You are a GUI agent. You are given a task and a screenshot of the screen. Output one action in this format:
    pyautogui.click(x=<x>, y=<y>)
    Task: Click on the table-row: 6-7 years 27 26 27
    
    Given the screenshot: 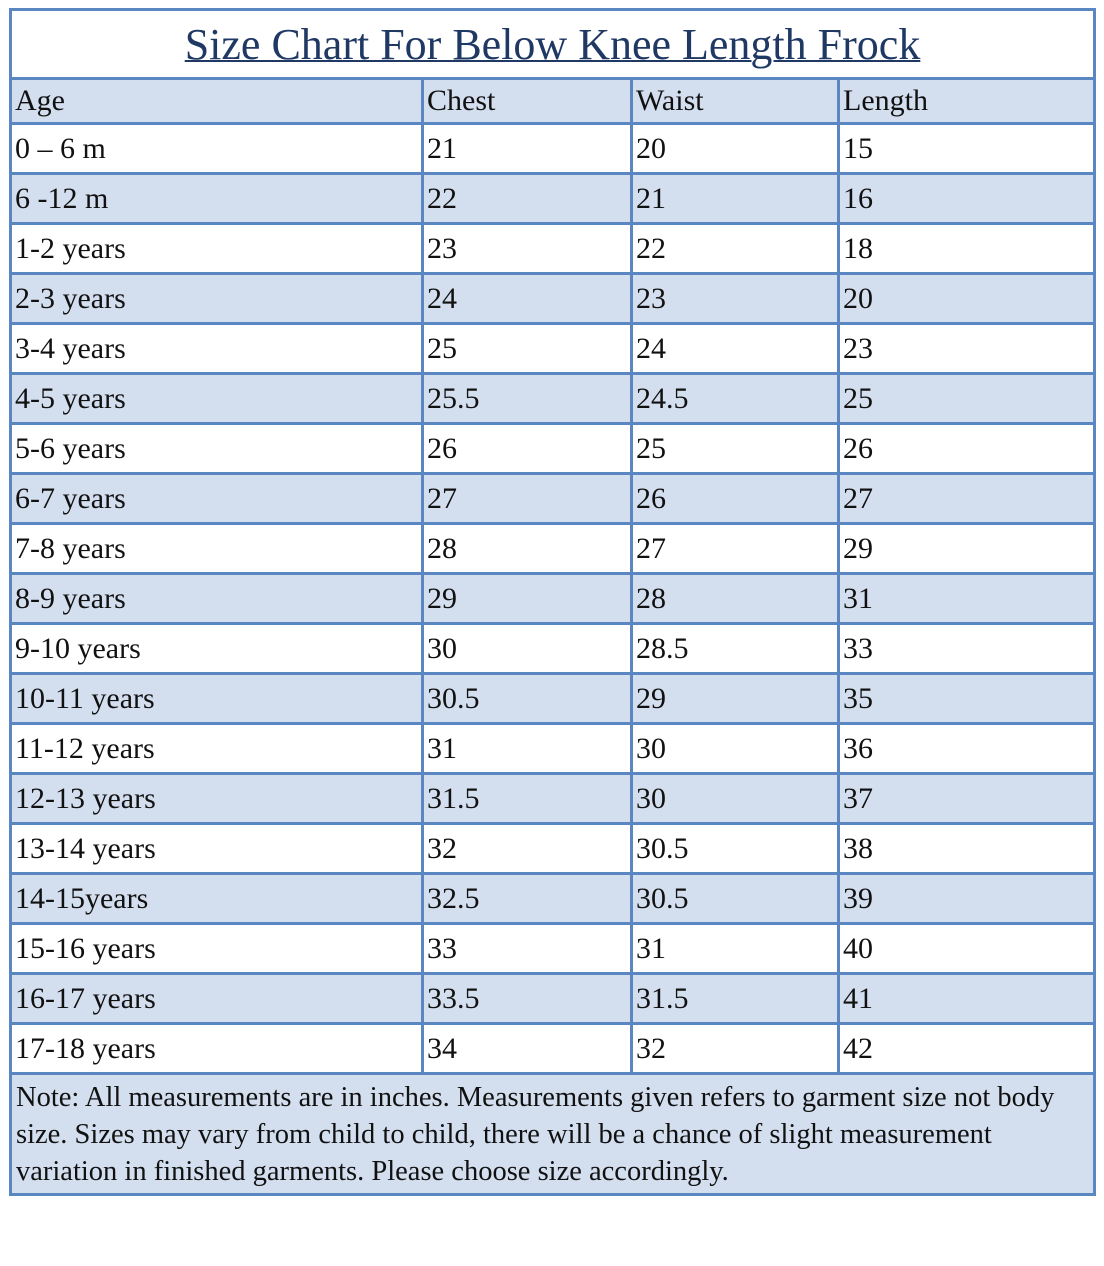 What is the action you would take?
    pyautogui.click(x=552, y=498)
    